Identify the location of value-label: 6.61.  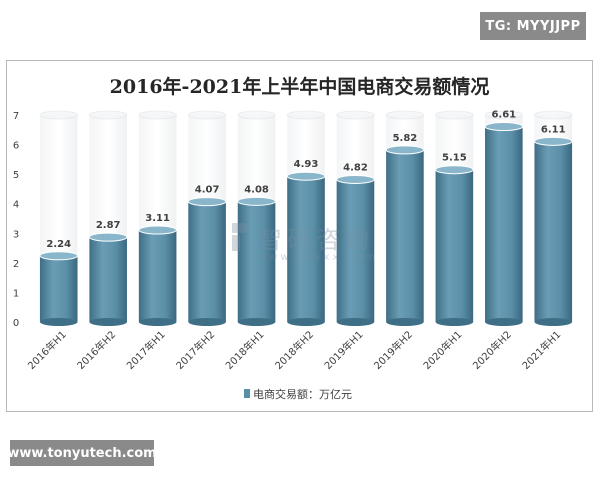
(503, 115).